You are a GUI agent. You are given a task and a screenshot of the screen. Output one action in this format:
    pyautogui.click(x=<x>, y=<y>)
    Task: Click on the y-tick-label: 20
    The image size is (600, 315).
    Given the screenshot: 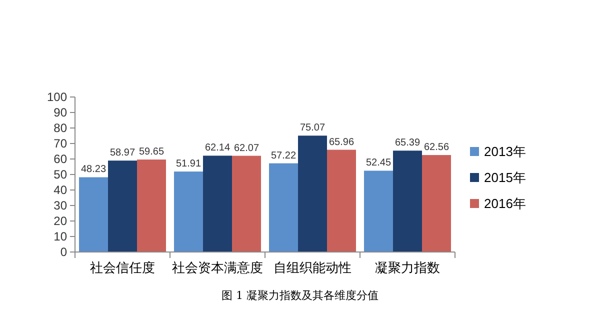 What is the action you would take?
    pyautogui.click(x=61, y=221)
    